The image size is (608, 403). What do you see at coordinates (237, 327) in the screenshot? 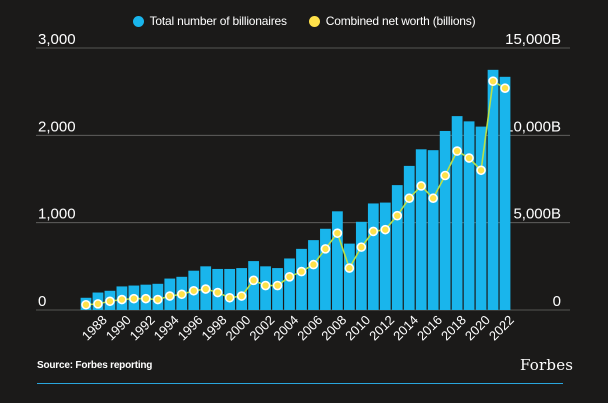
I see `x-tick-label: 2000` at bounding box center [237, 327].